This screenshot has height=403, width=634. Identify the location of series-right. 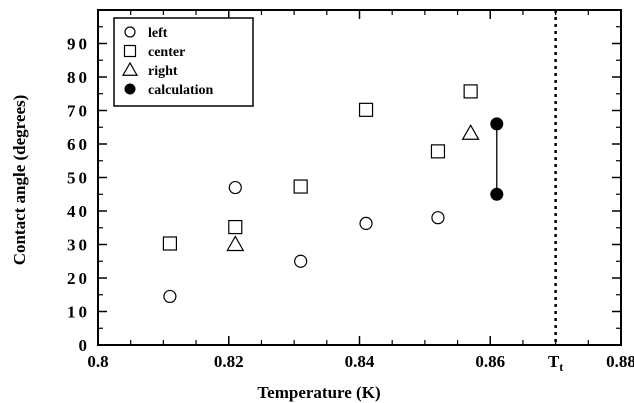
(353, 188).